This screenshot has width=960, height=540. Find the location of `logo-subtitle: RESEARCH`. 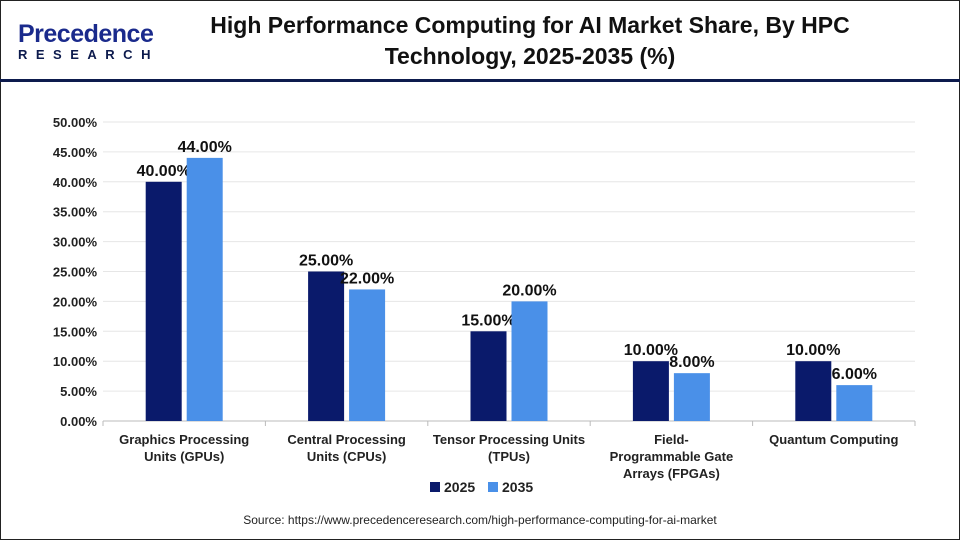

logo-subtitle: RESEARCH is located at coordinates (88, 54).